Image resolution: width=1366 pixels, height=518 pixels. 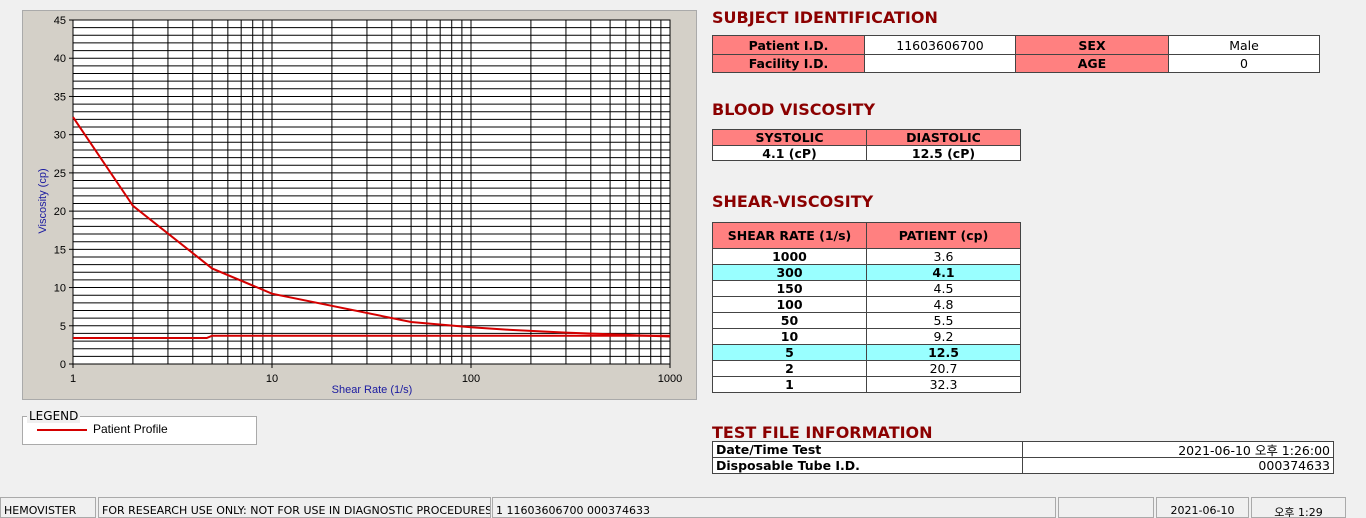 What do you see at coordinates (1092, 45) in the screenshot?
I see `label-cell: SEX` at bounding box center [1092, 45].